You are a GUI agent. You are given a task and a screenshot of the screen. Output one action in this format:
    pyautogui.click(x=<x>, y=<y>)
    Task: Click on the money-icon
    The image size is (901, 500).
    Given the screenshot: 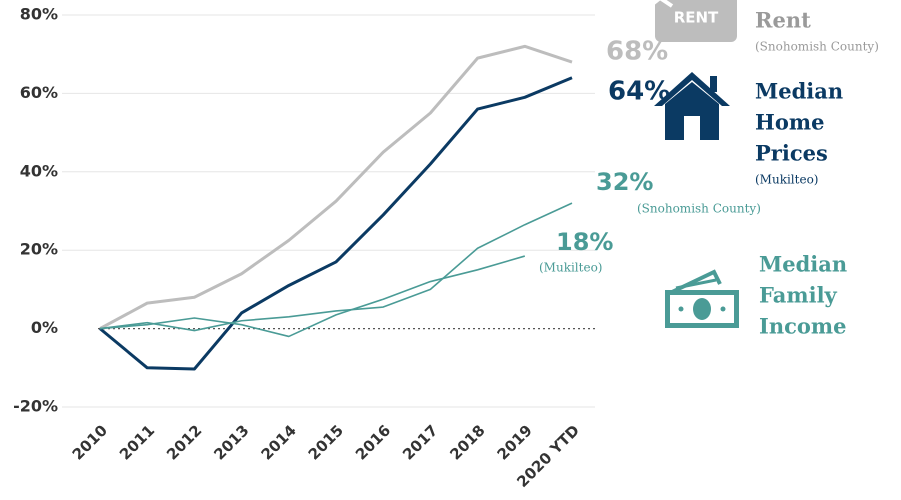 What is the action you would take?
    pyautogui.click(x=702, y=298)
    